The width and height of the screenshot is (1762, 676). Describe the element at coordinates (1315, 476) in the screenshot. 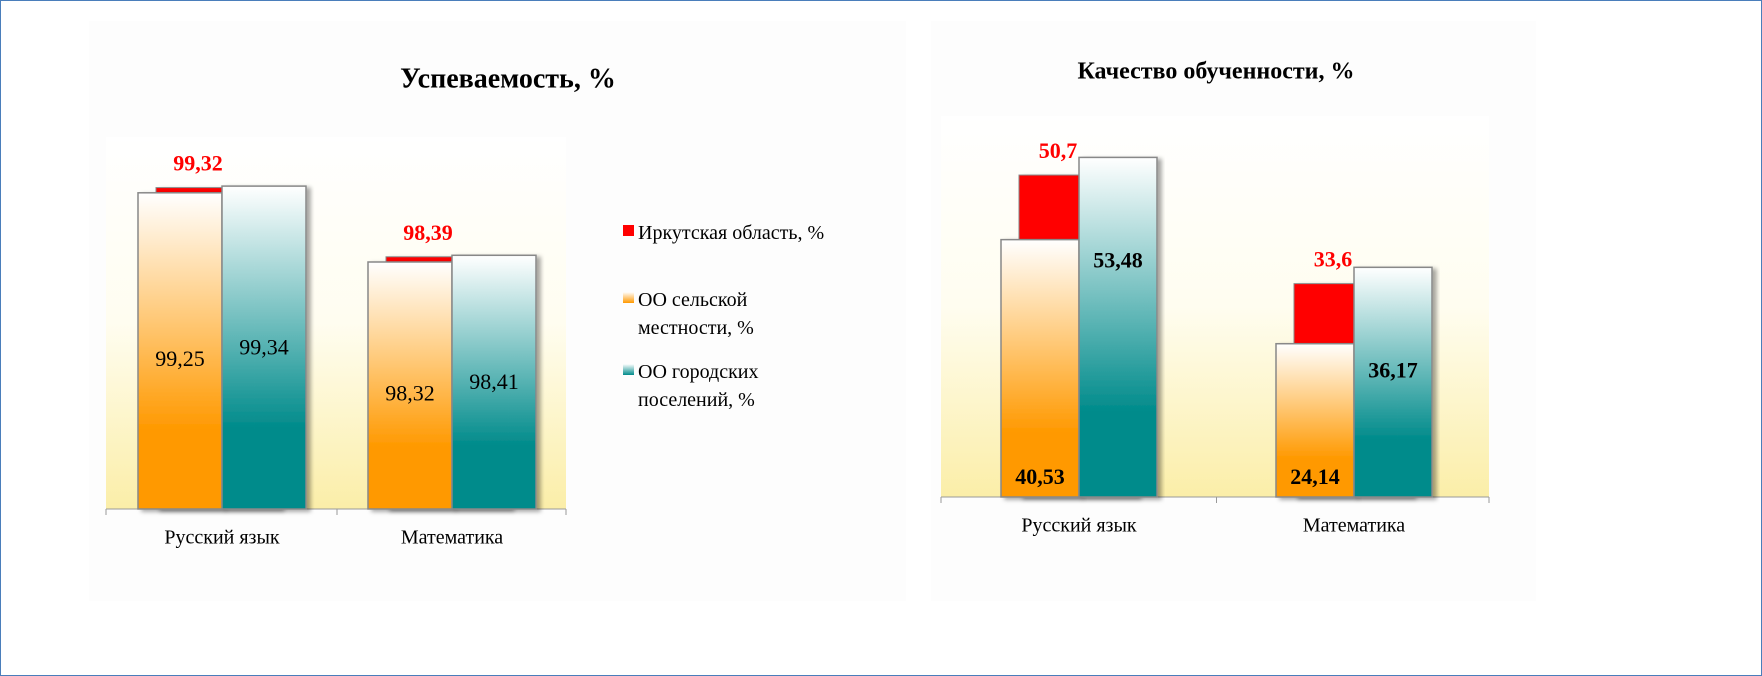

I see `value-label: 24,14` at that location.